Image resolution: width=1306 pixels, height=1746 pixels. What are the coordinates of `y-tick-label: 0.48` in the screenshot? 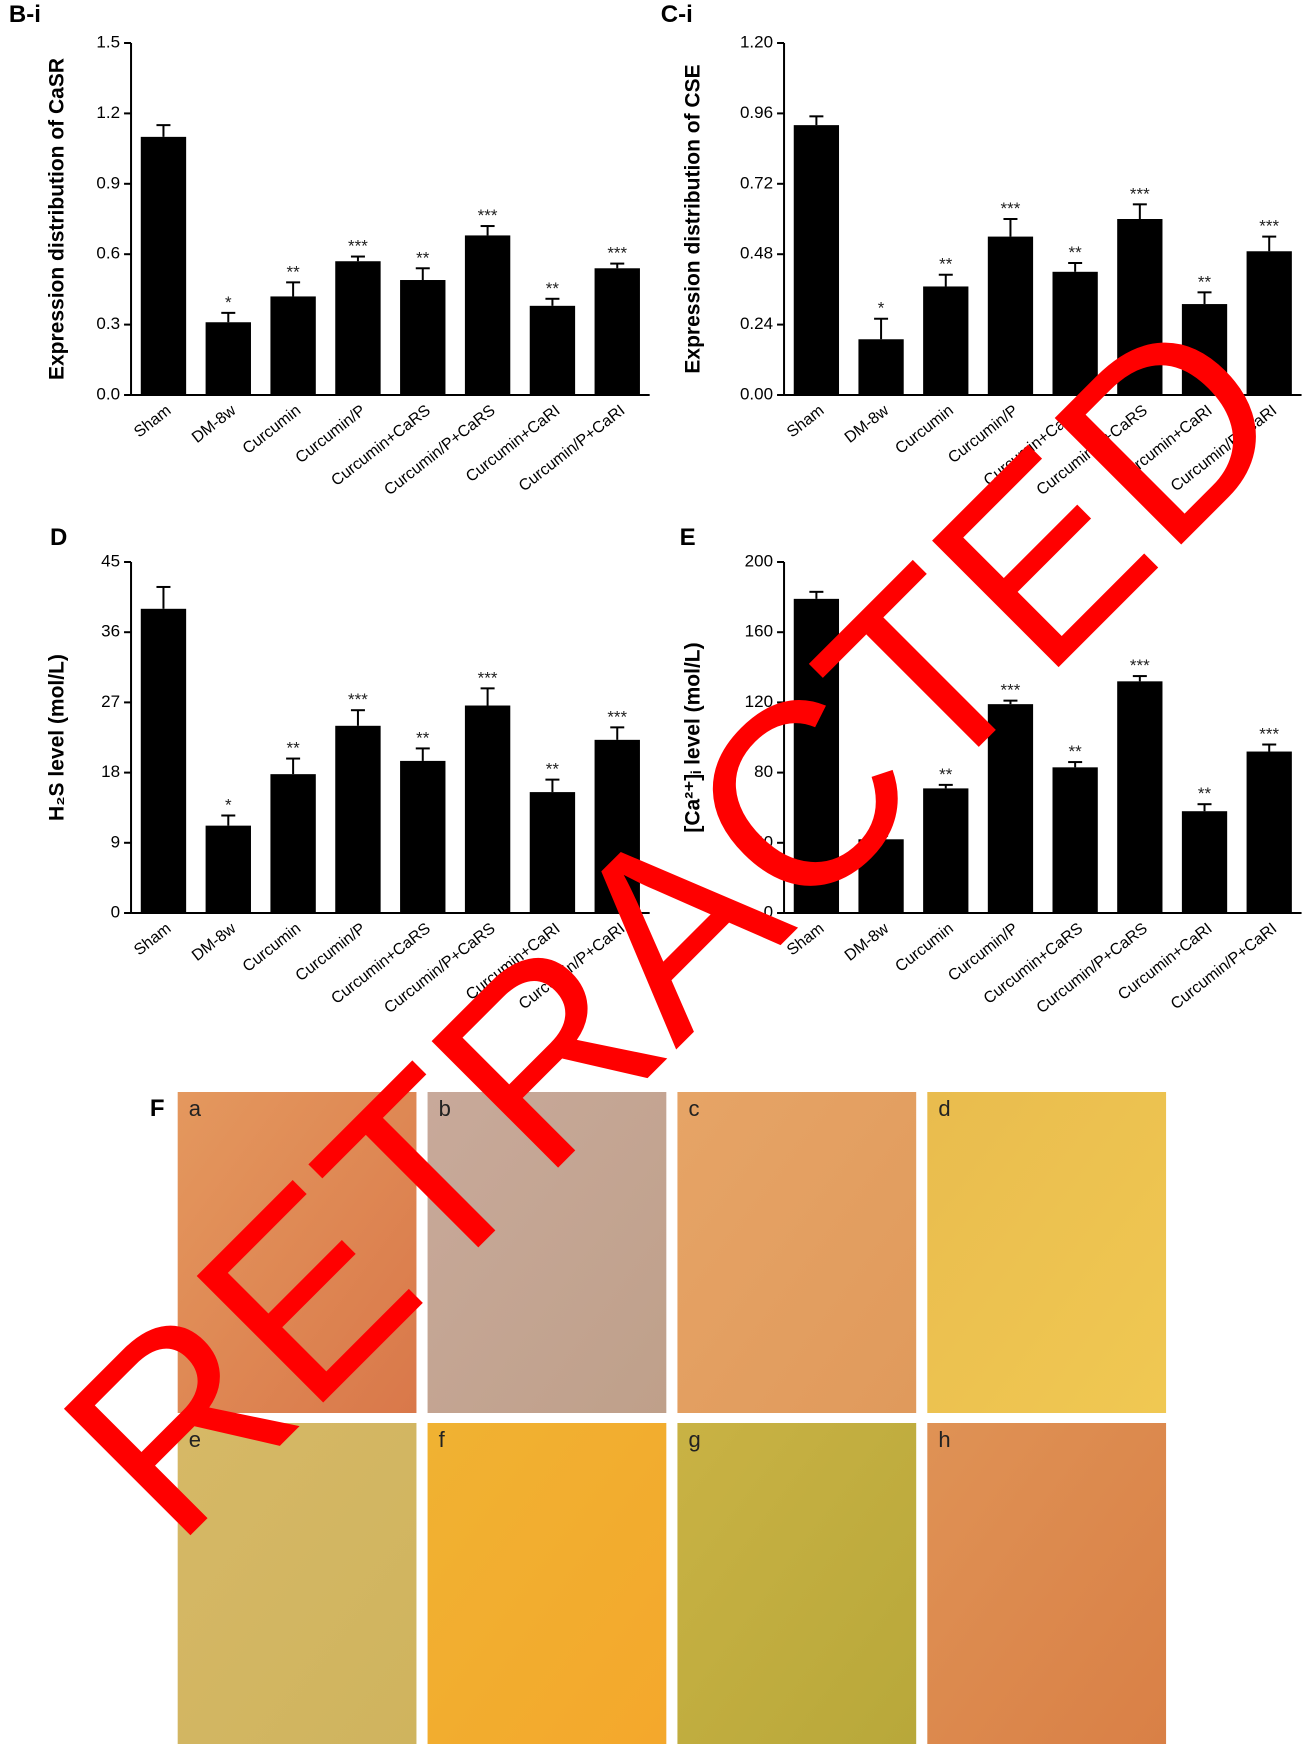 It's located at (756, 253).